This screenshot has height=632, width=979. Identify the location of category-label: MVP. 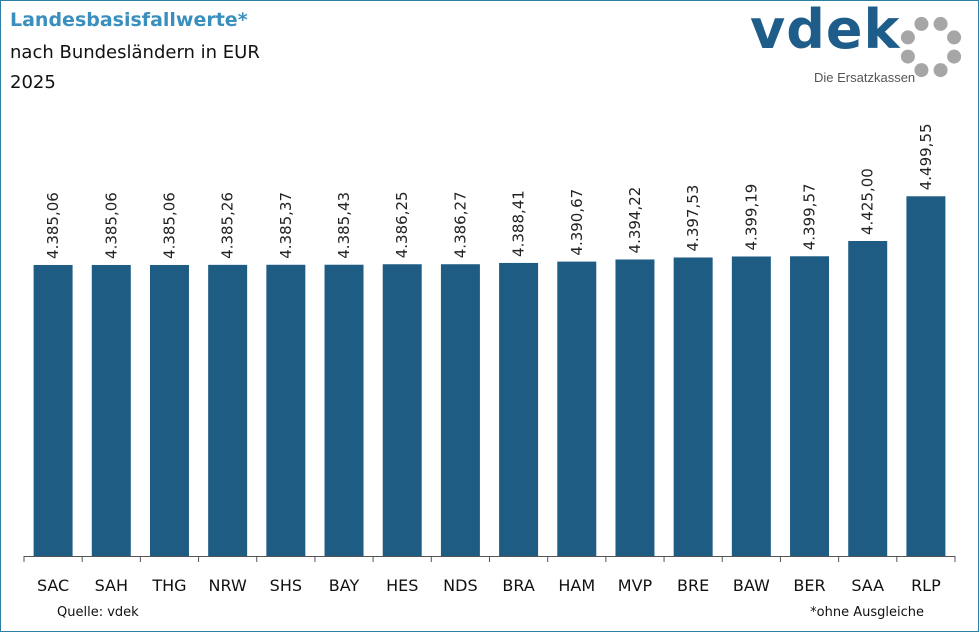
(635, 585).